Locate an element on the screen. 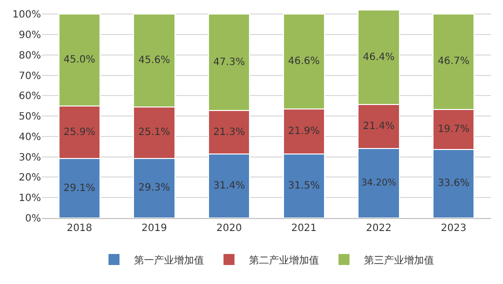  x-tick-label: 2021 is located at coordinates (304, 228).